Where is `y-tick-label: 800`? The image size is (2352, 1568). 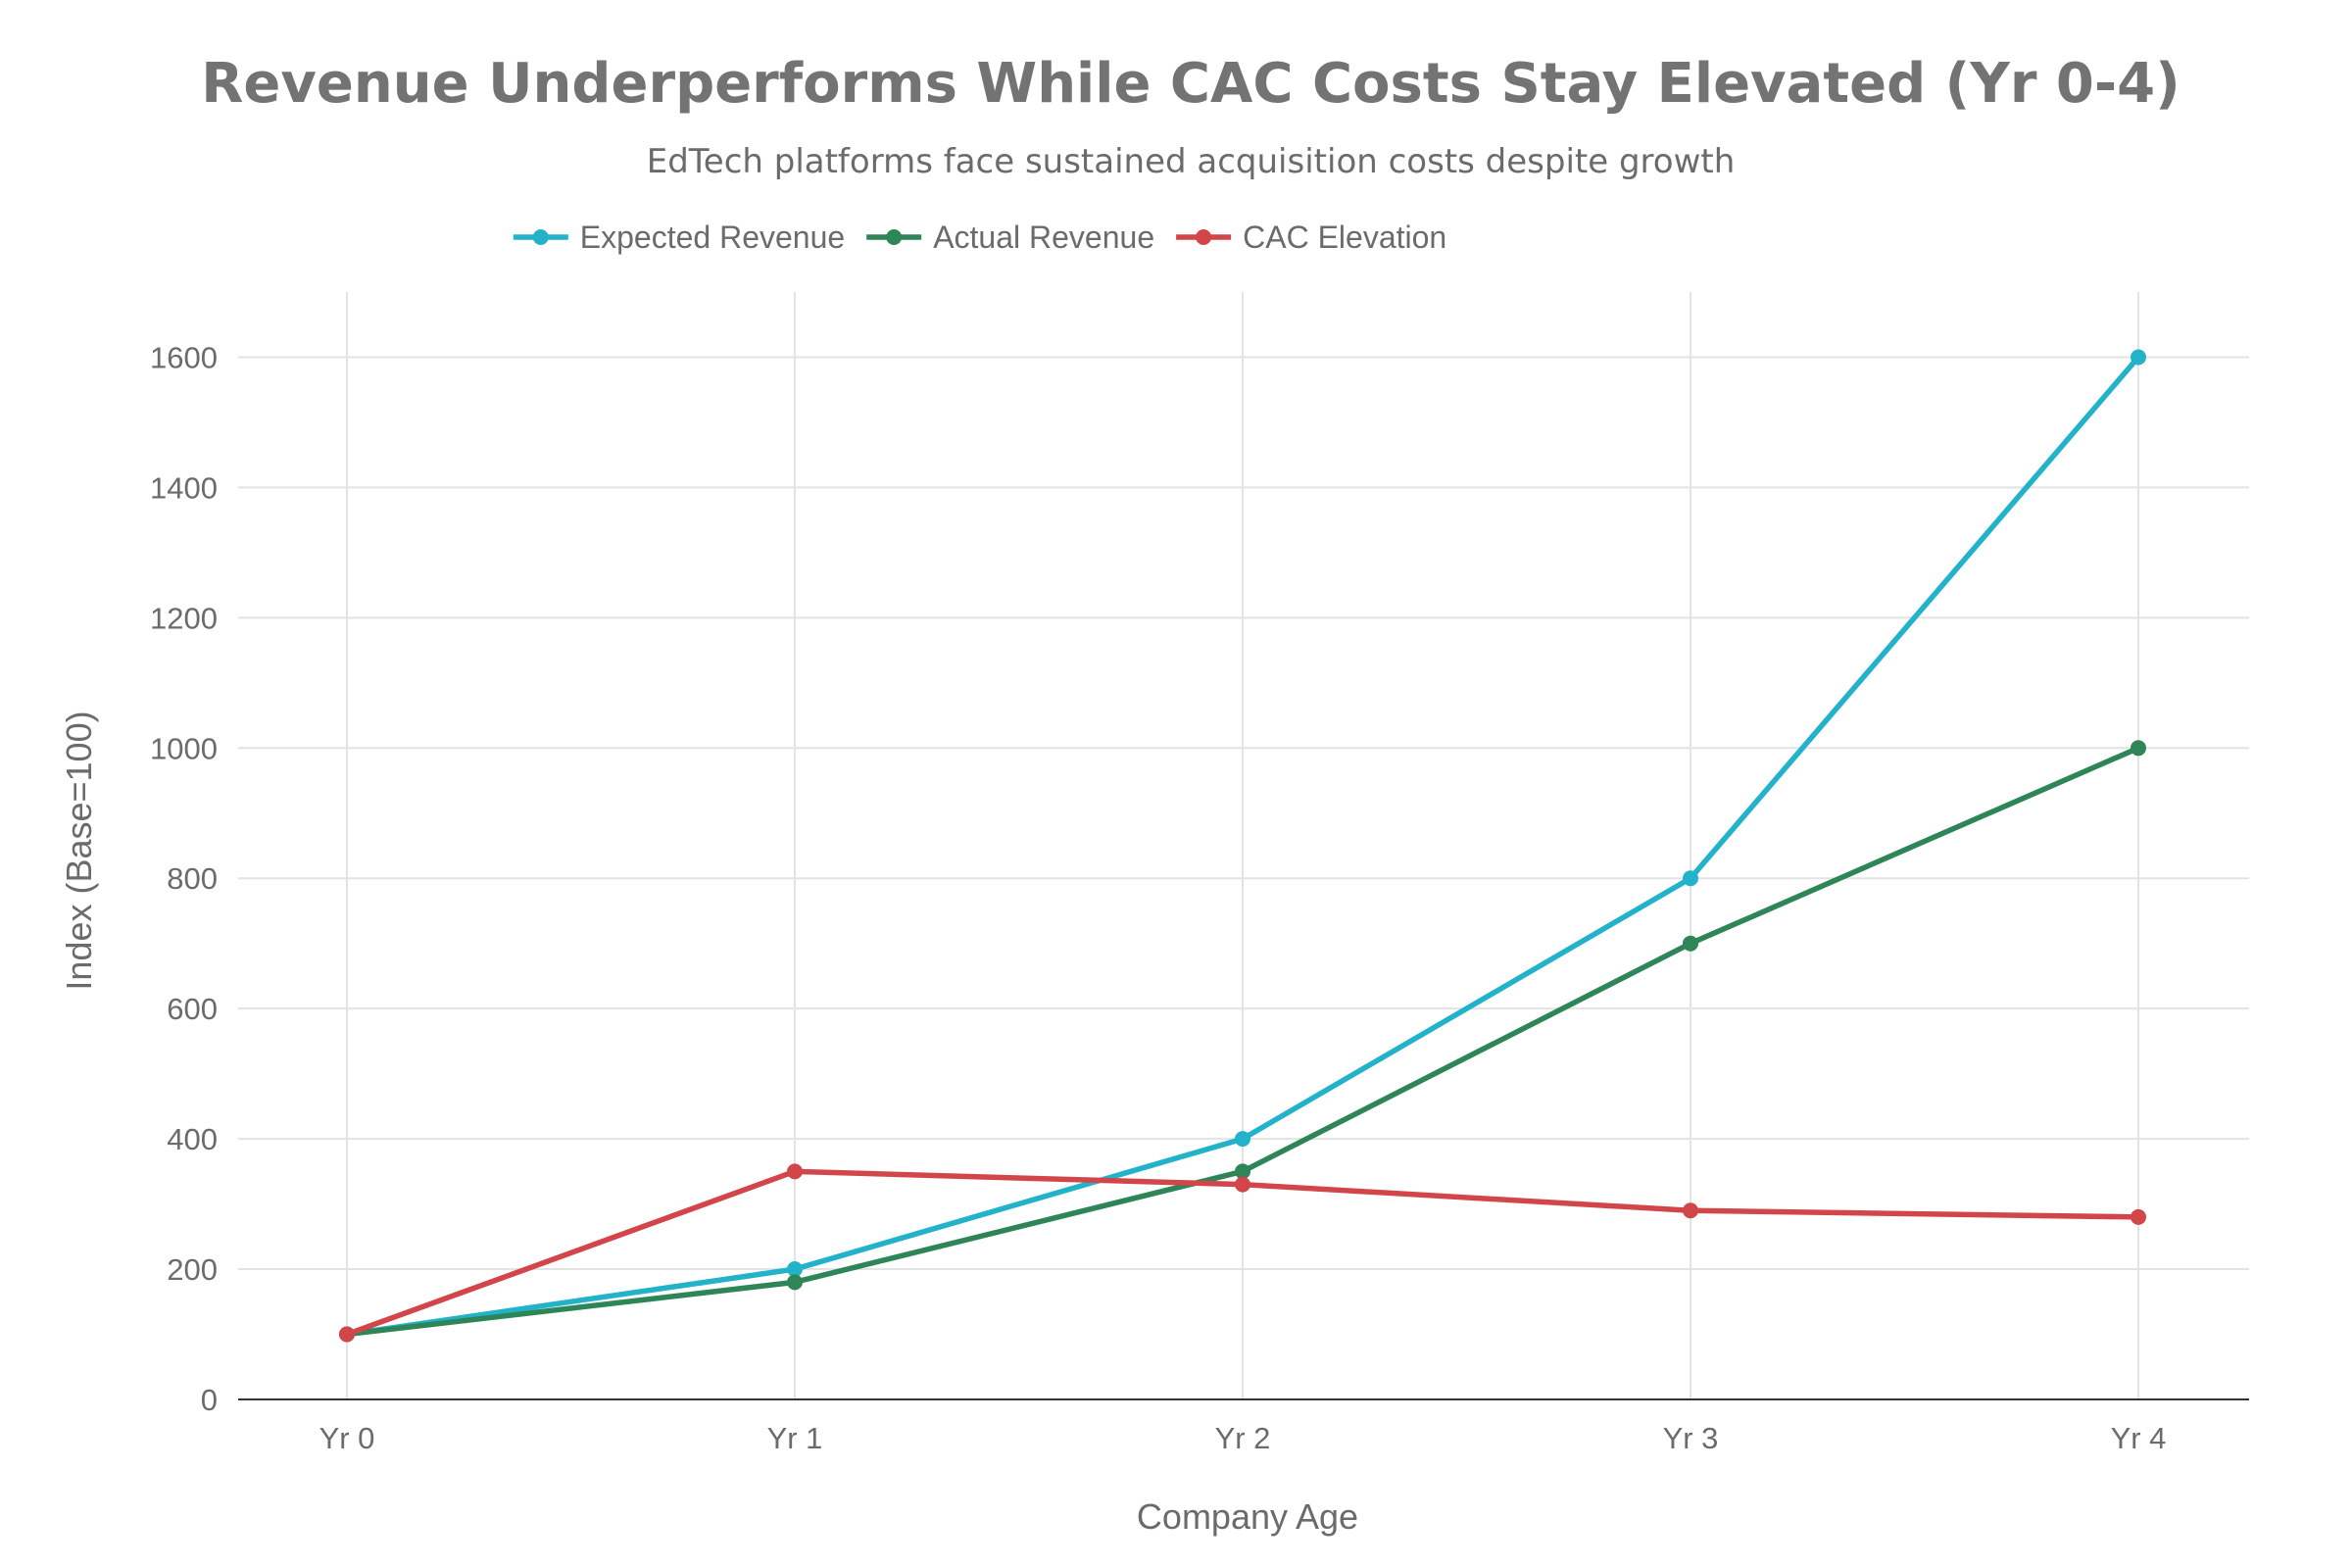
y-tick-label: 800 is located at coordinates (192, 878).